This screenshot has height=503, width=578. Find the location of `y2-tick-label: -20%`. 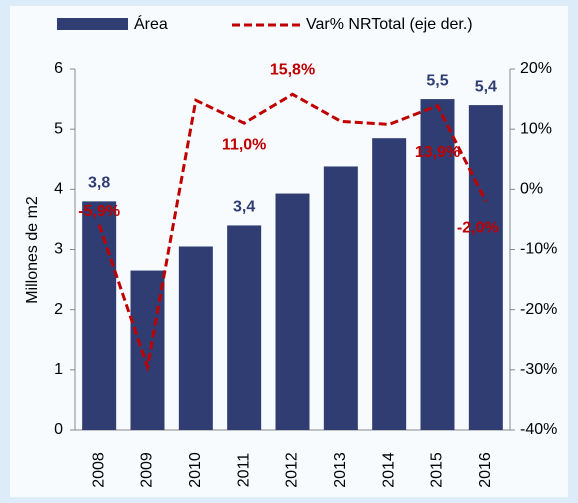

y2-tick-label: -20% is located at coordinates (538, 309).